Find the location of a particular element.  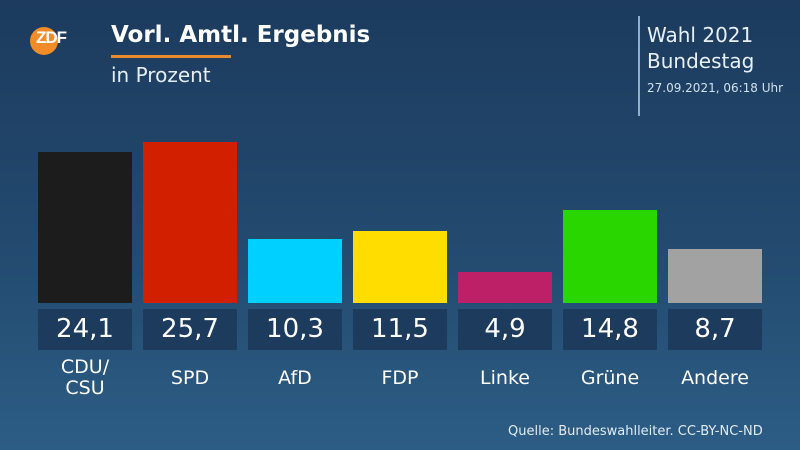

party-label-line1: AfD is located at coordinates (295, 378).